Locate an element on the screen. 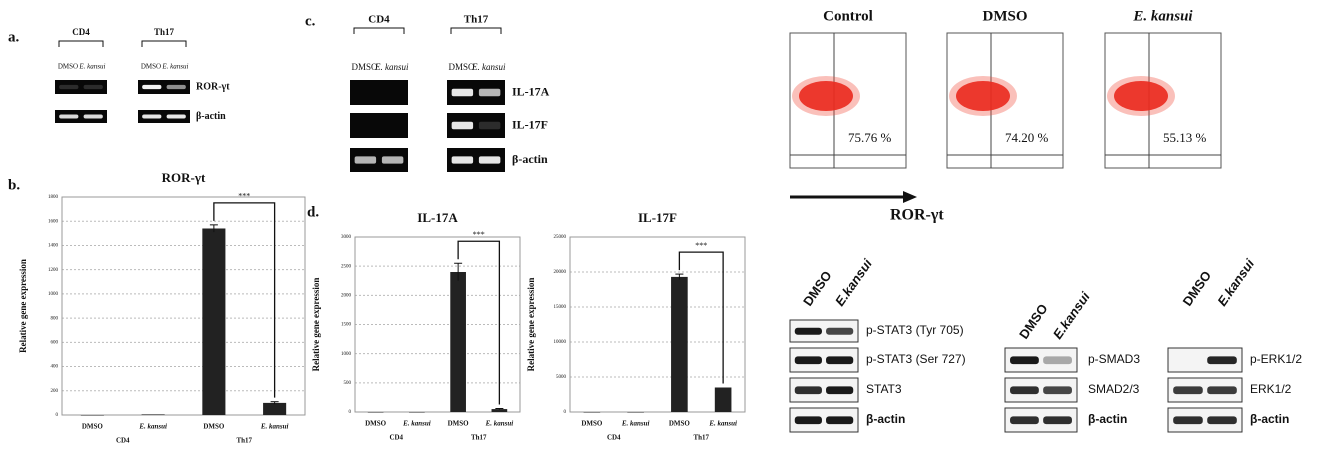 The image size is (1317, 464). row-label: p-SMAD3 is located at coordinates (1114, 359).